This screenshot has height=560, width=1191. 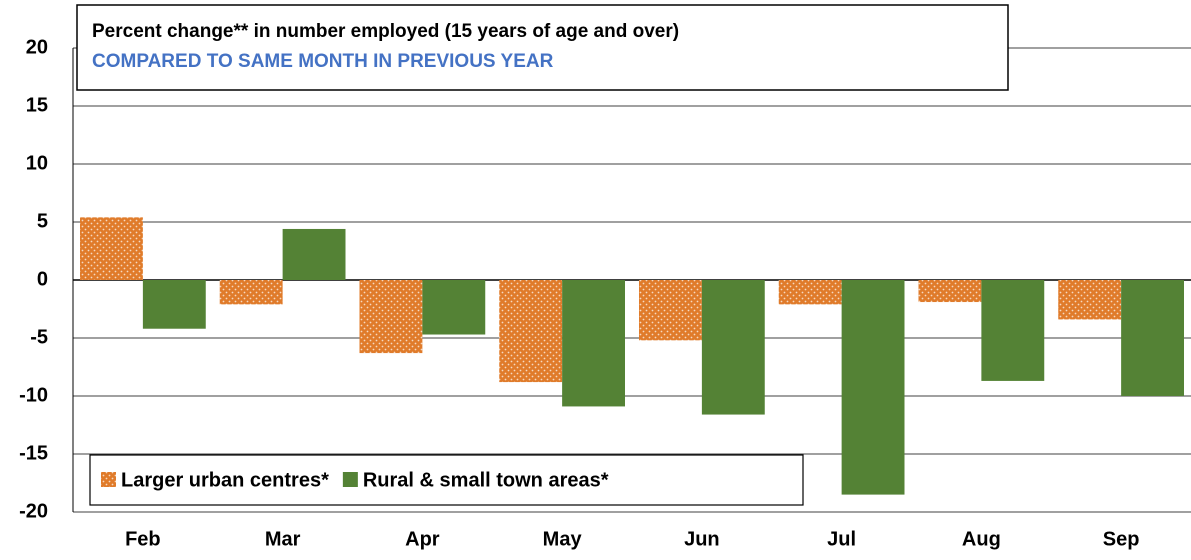 What do you see at coordinates (542, 47) in the screenshot?
I see `title-box` at bounding box center [542, 47].